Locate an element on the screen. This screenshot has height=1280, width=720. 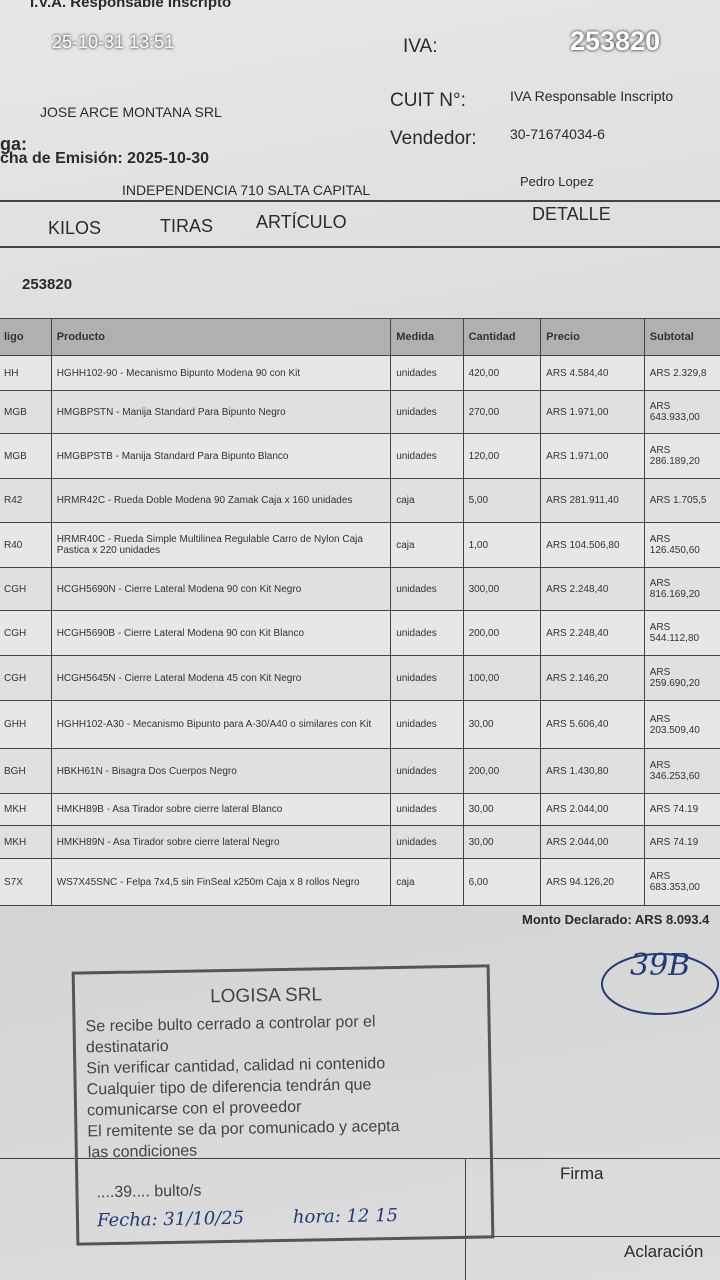
cell: ARS 126.450,60 is located at coordinates (681, 545).